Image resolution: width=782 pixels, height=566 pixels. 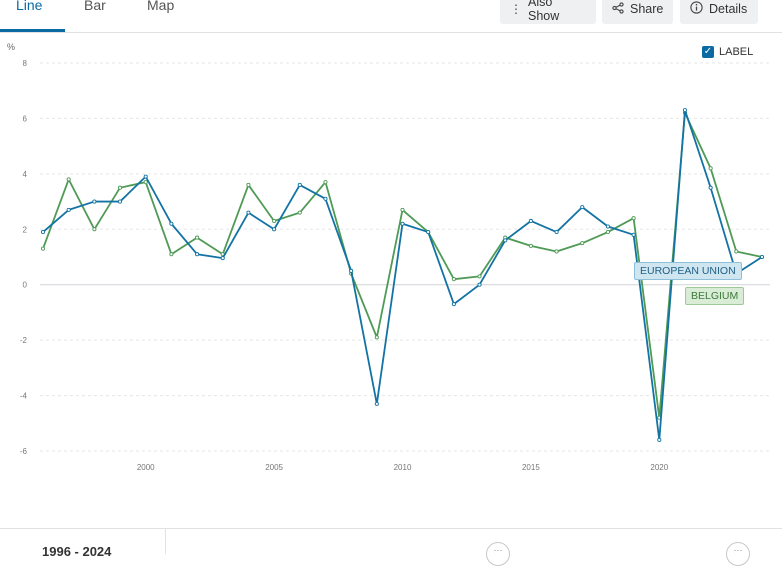 I want to click on vertical-dots-icon: ⋮, so click(x=516, y=9).